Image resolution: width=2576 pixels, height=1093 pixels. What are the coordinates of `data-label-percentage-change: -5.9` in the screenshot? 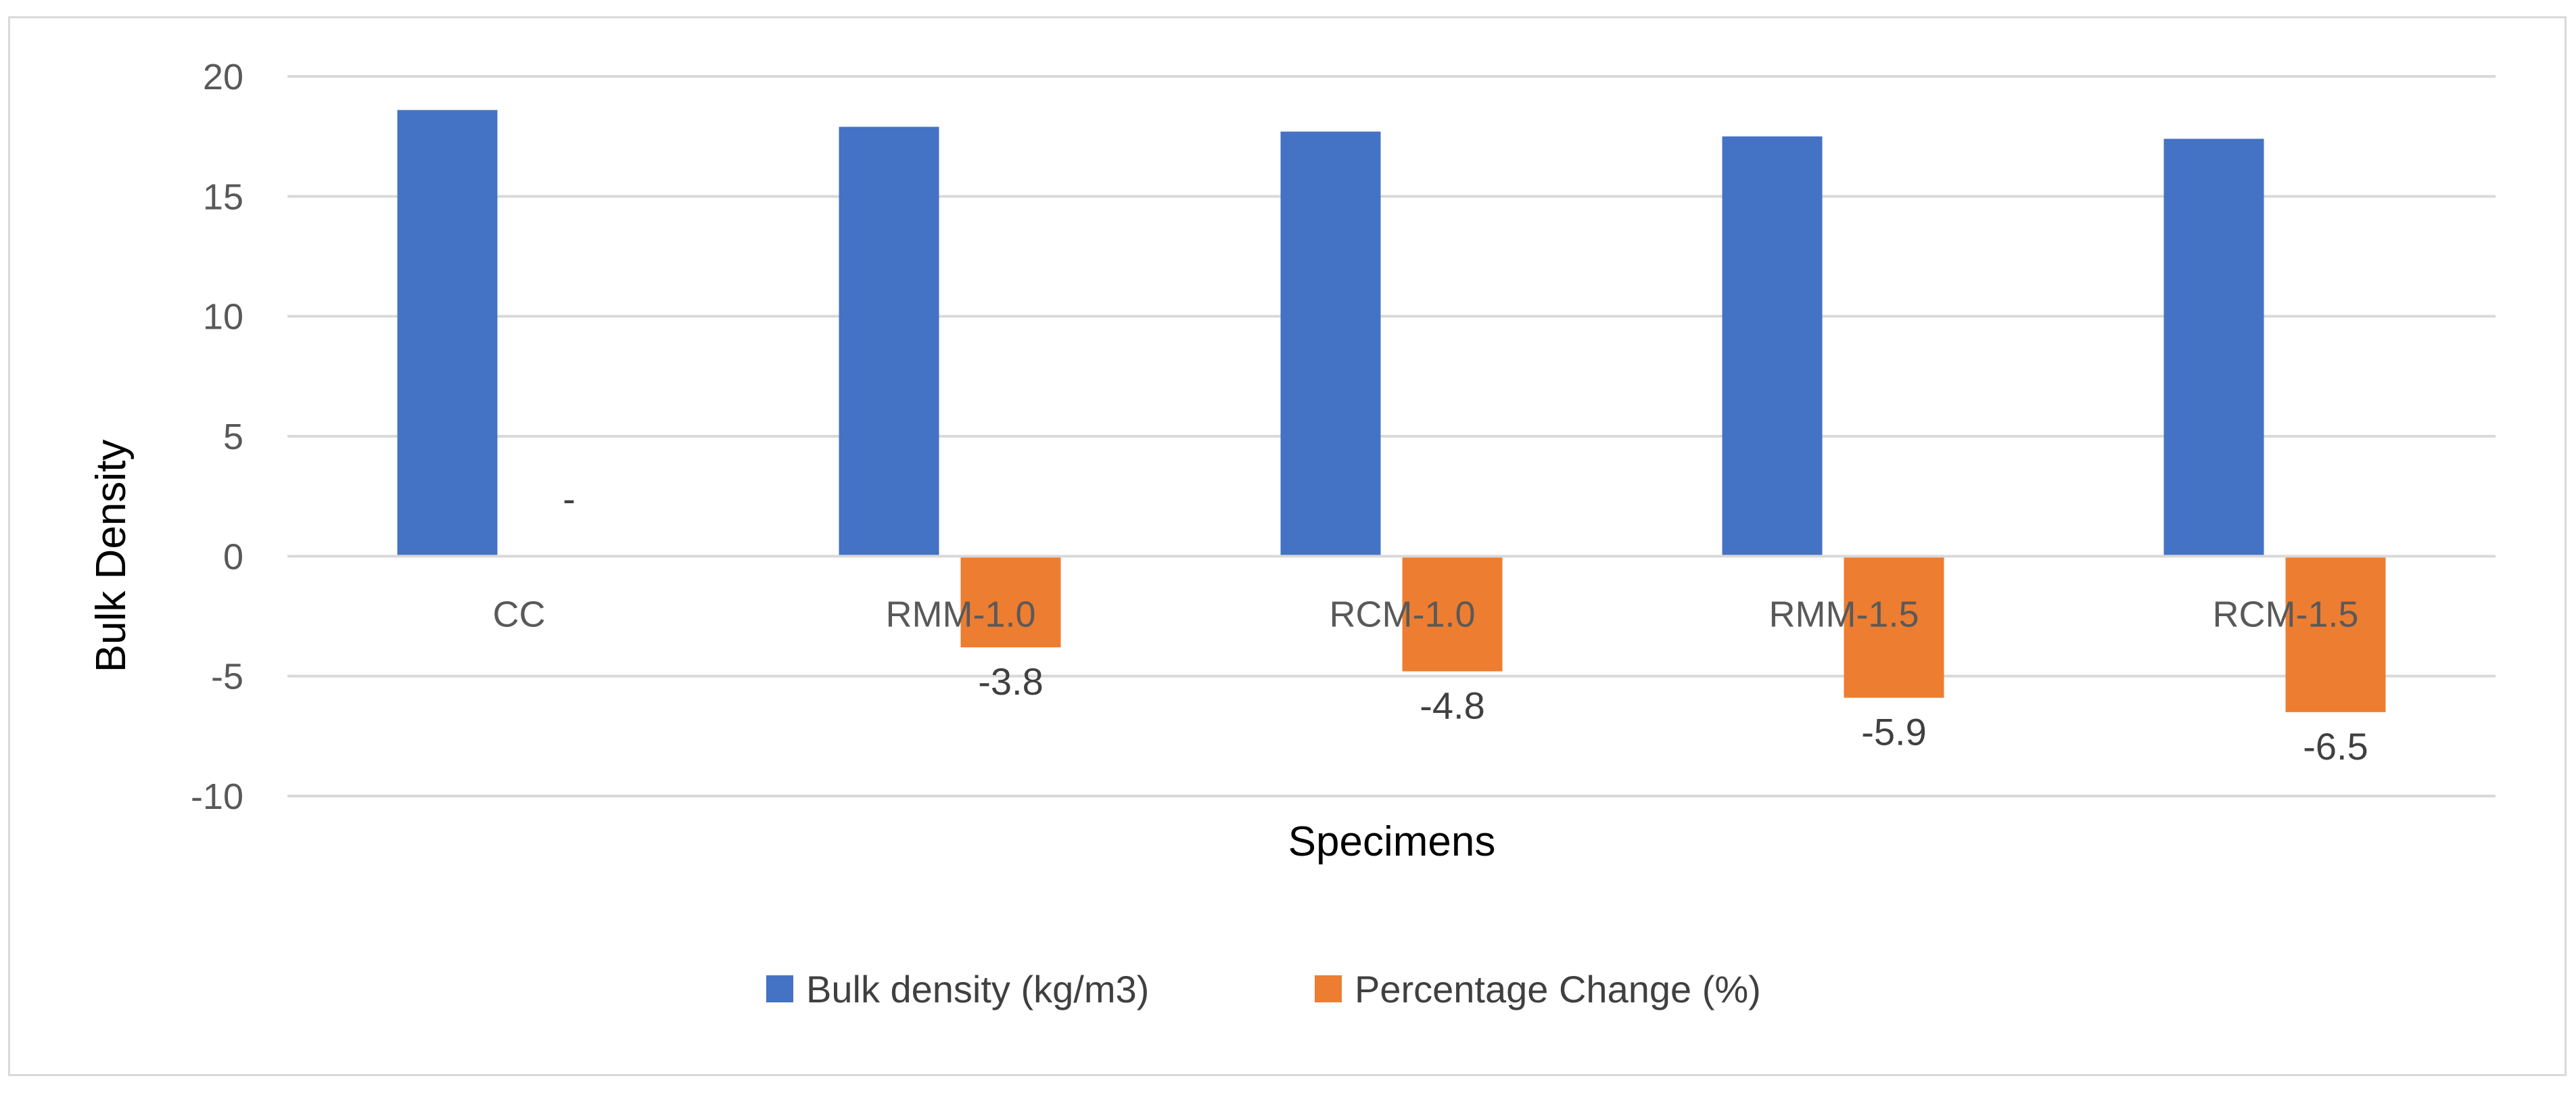 It's located at (1894, 732).